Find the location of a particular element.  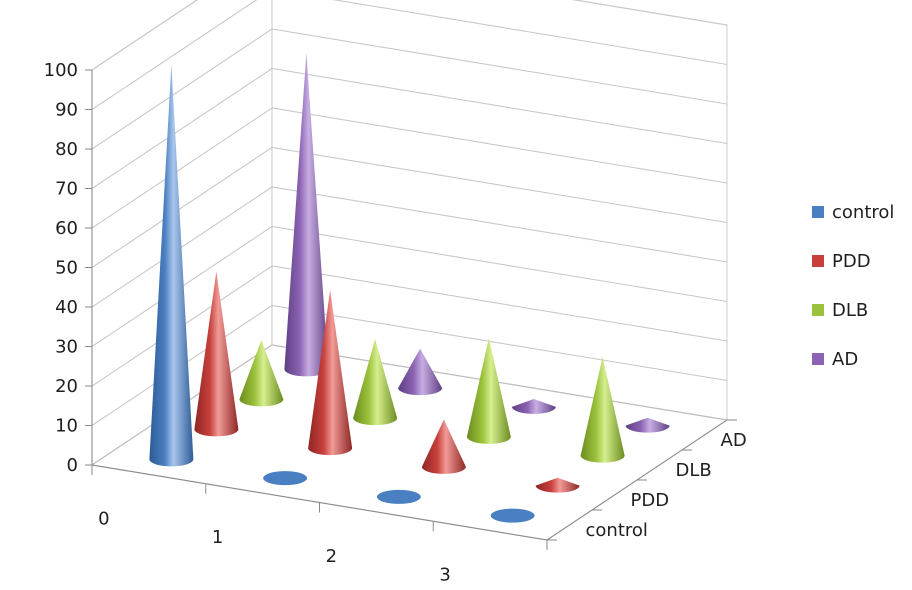

x-tick-label: 1 is located at coordinates (217, 537).